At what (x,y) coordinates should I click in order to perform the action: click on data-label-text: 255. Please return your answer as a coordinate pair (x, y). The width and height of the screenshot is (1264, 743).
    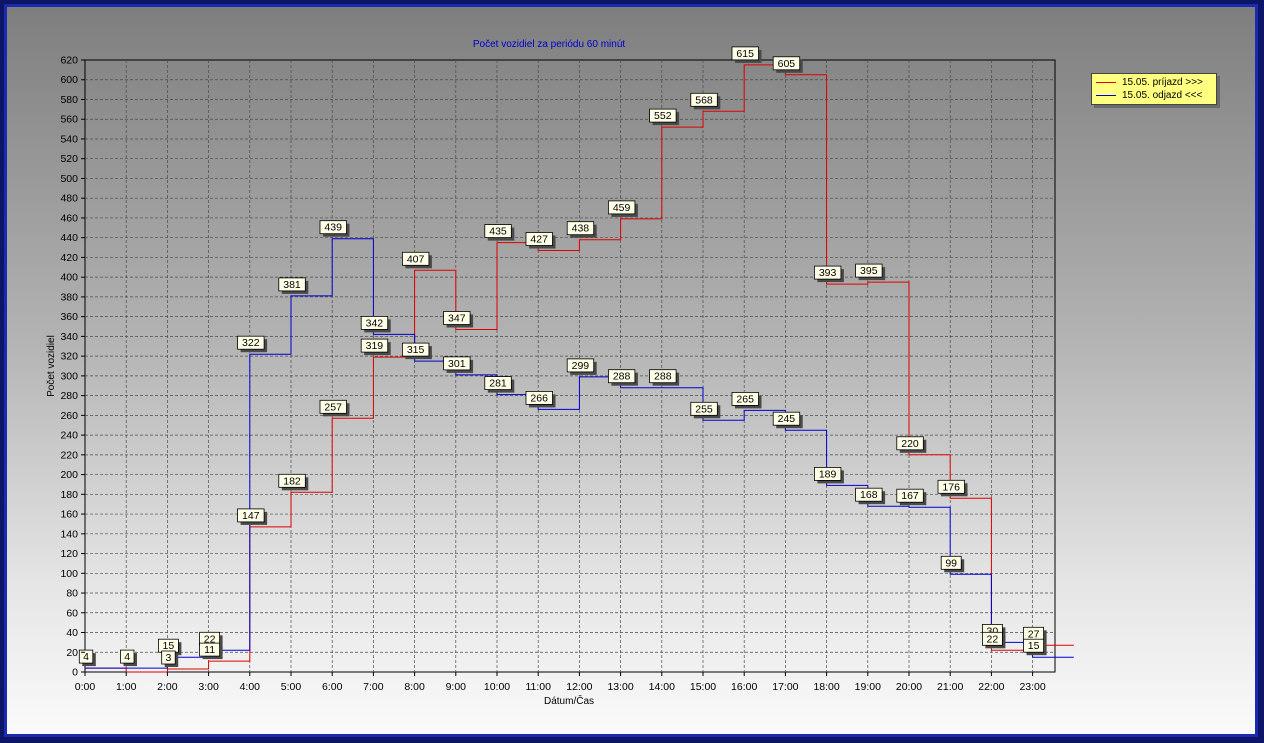
    Looking at the image, I should click on (704, 409).